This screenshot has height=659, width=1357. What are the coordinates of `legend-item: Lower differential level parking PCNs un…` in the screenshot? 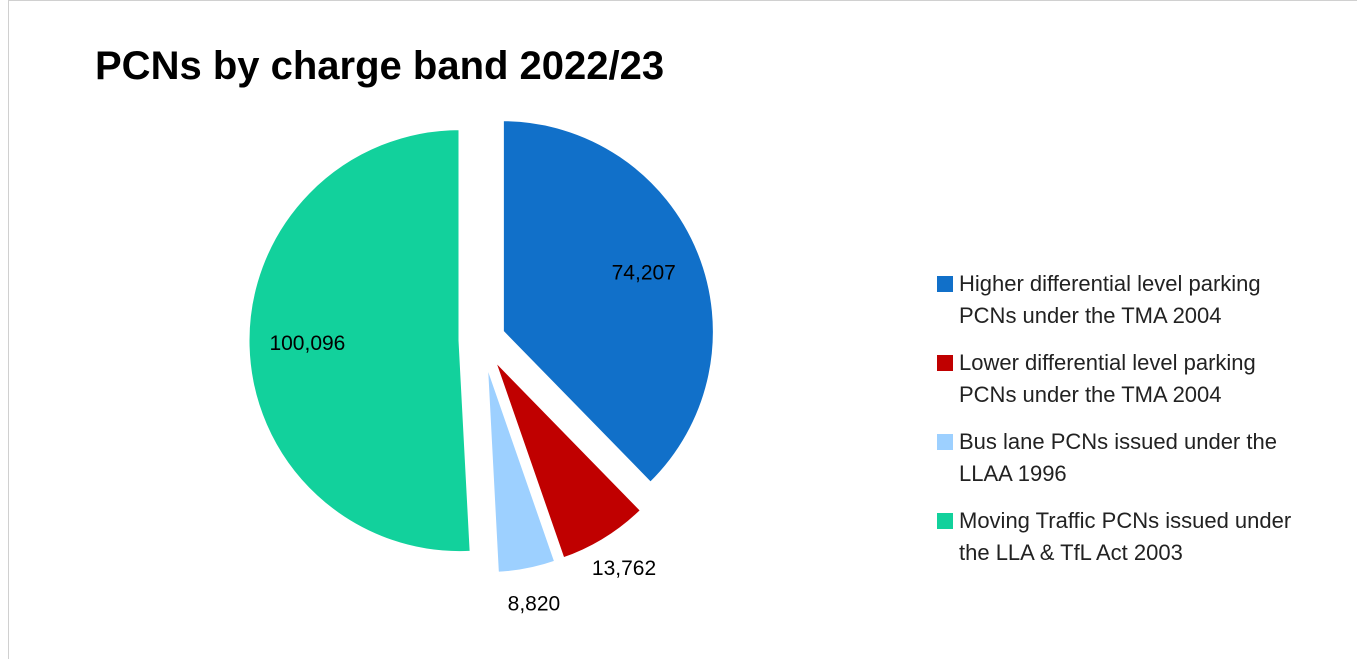 It's located at (1127, 379).